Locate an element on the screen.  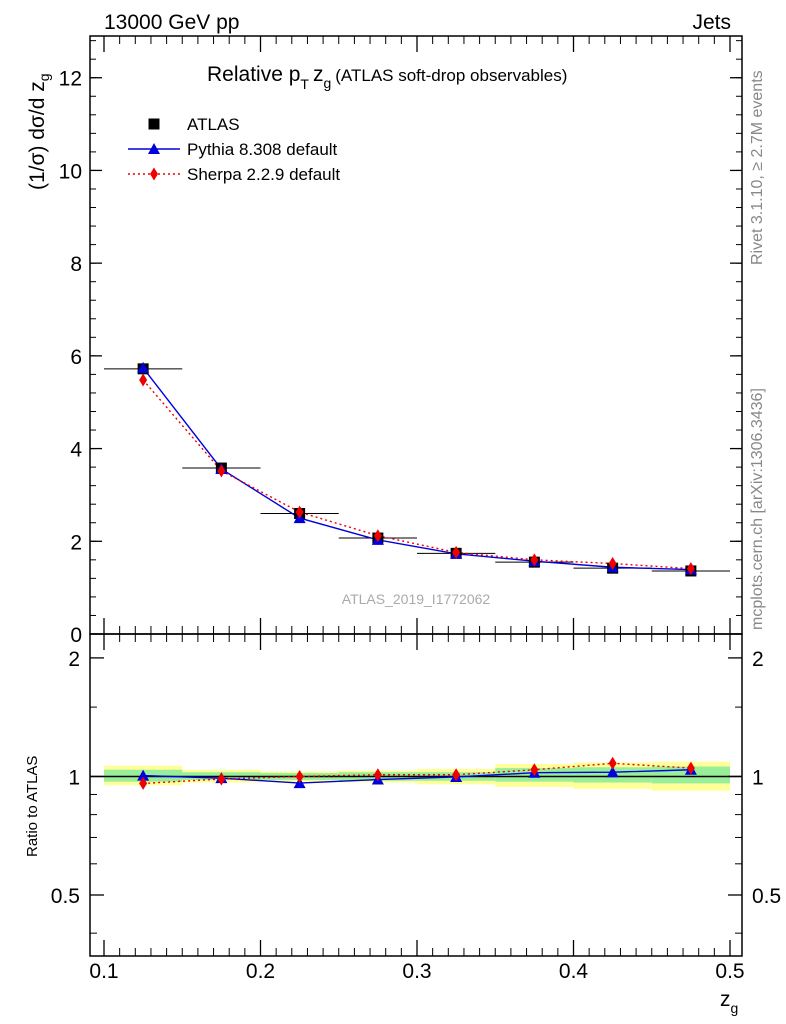
ratio-series-line is located at coordinates (417, 773).